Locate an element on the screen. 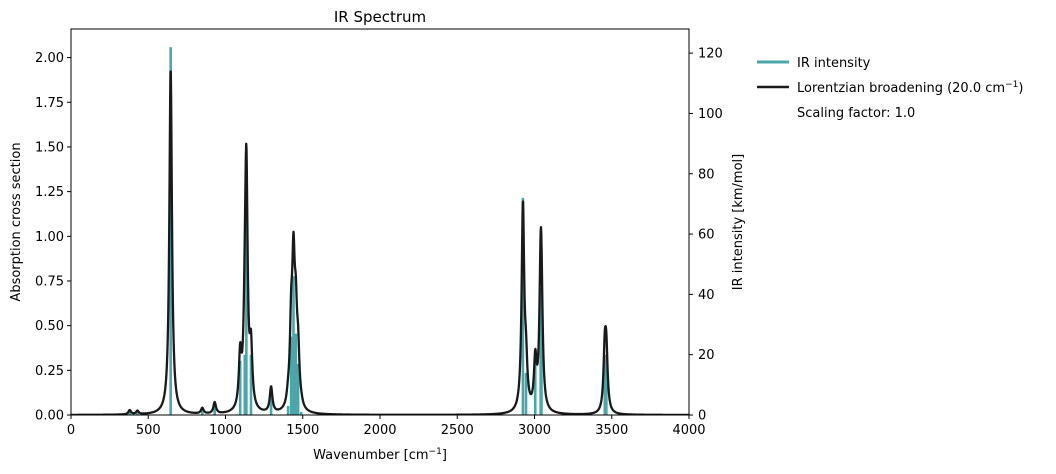 The height and width of the screenshot is (474, 1056). x-axis-label: Wavenumber [cm−1] is located at coordinates (380, 455).